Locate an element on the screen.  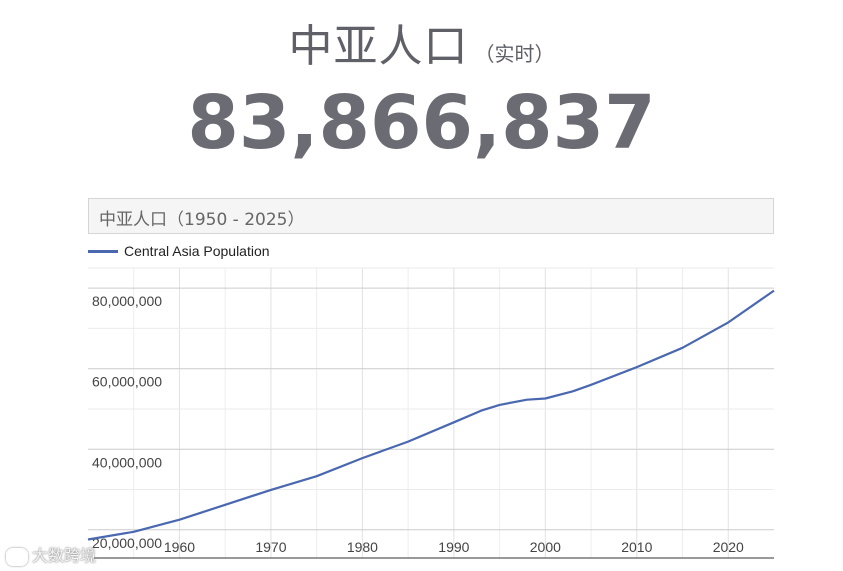
legend-line-swatch is located at coordinates (103, 251).